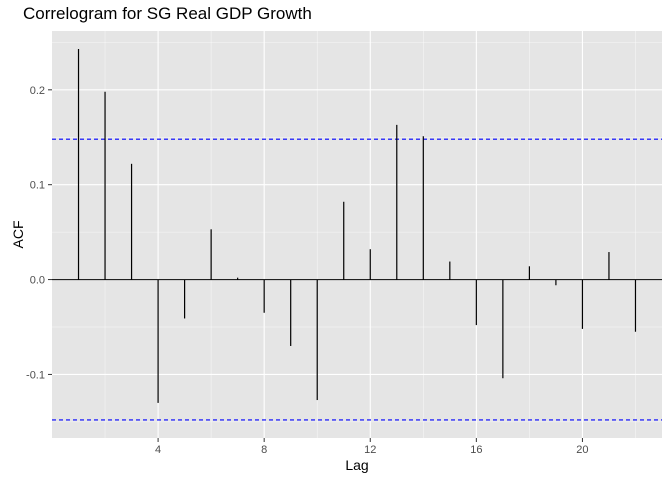  I want to click on y-axis-title: ACF, so click(18, 235).